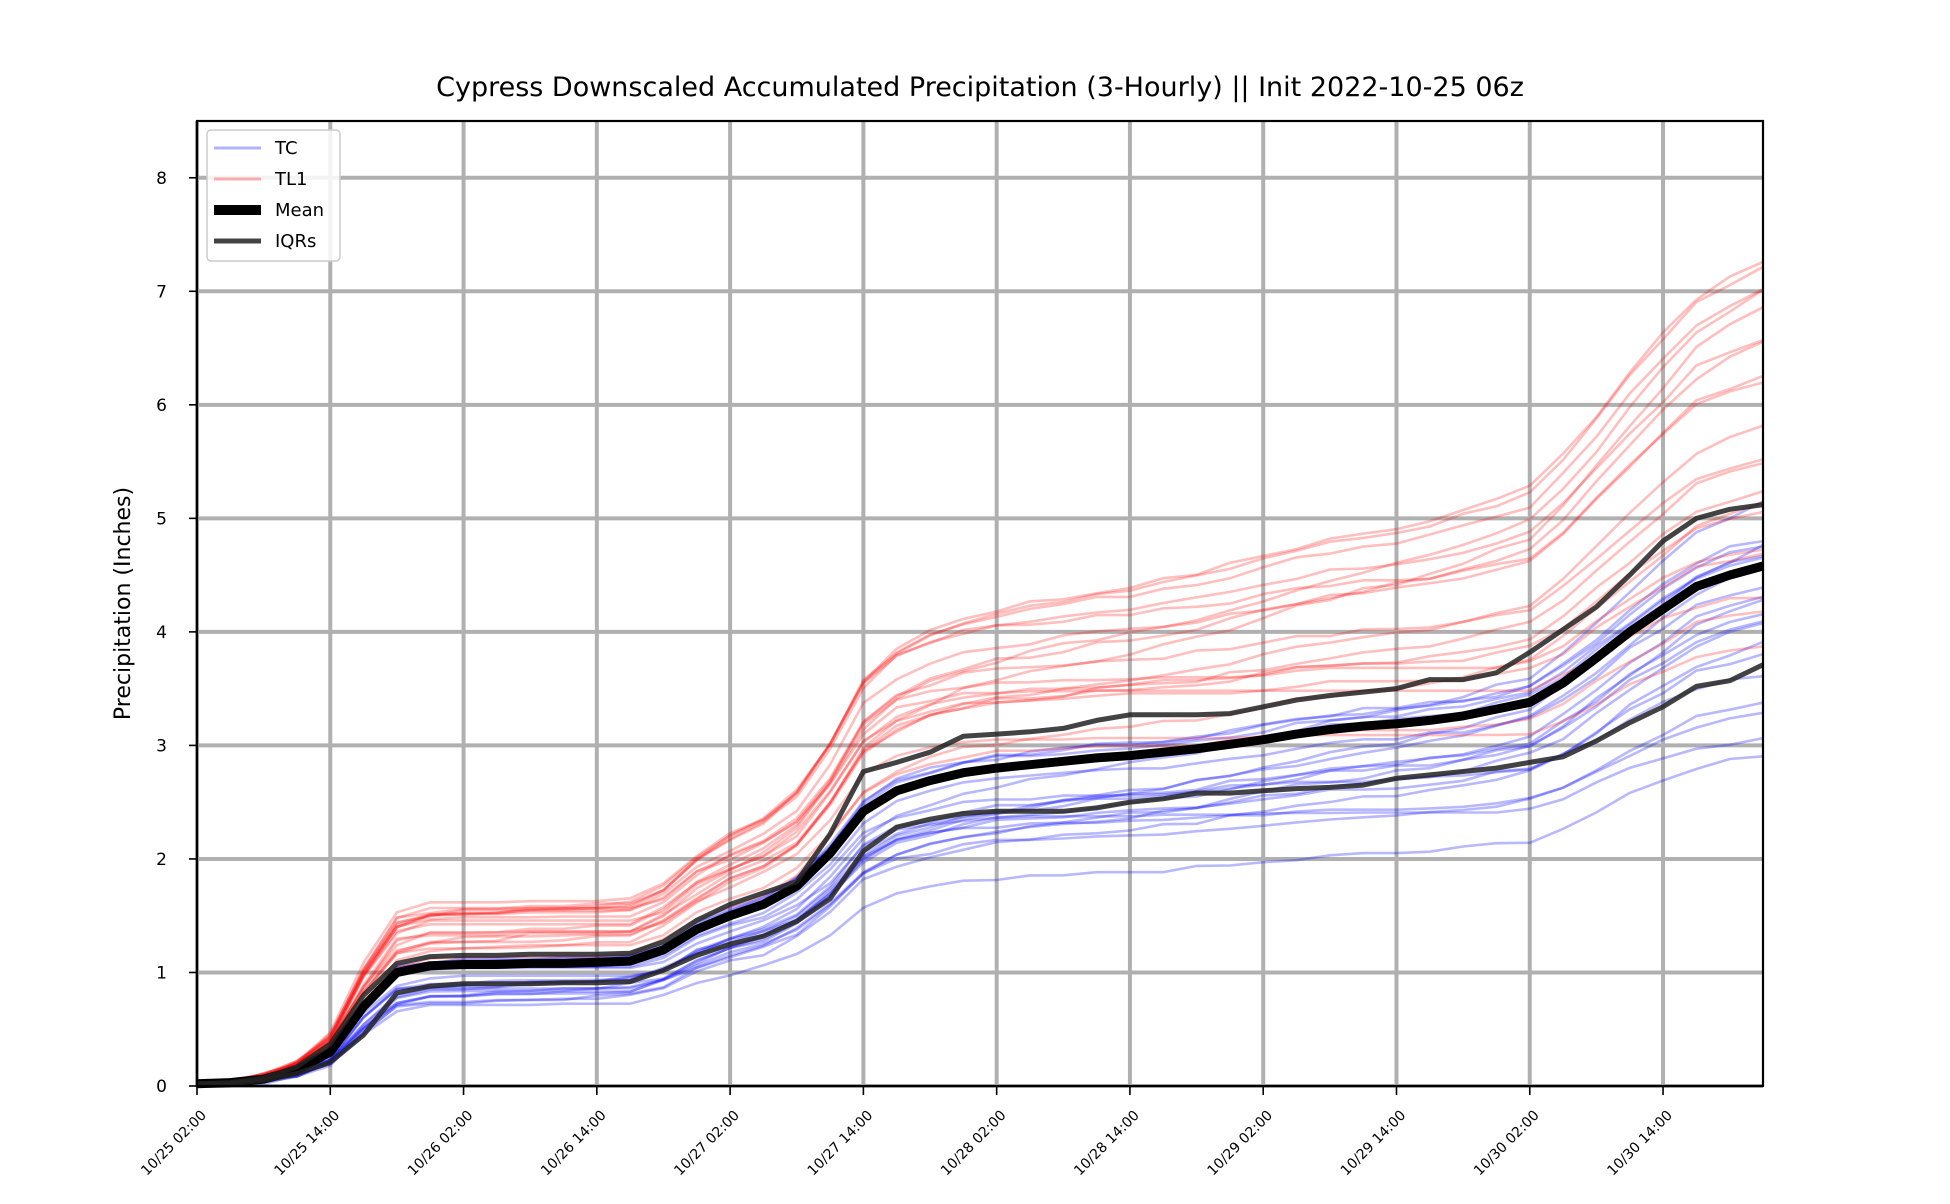  What do you see at coordinates (308, 1144) in the screenshot?
I see `x-tick-label: 10/25 14:00` at bounding box center [308, 1144].